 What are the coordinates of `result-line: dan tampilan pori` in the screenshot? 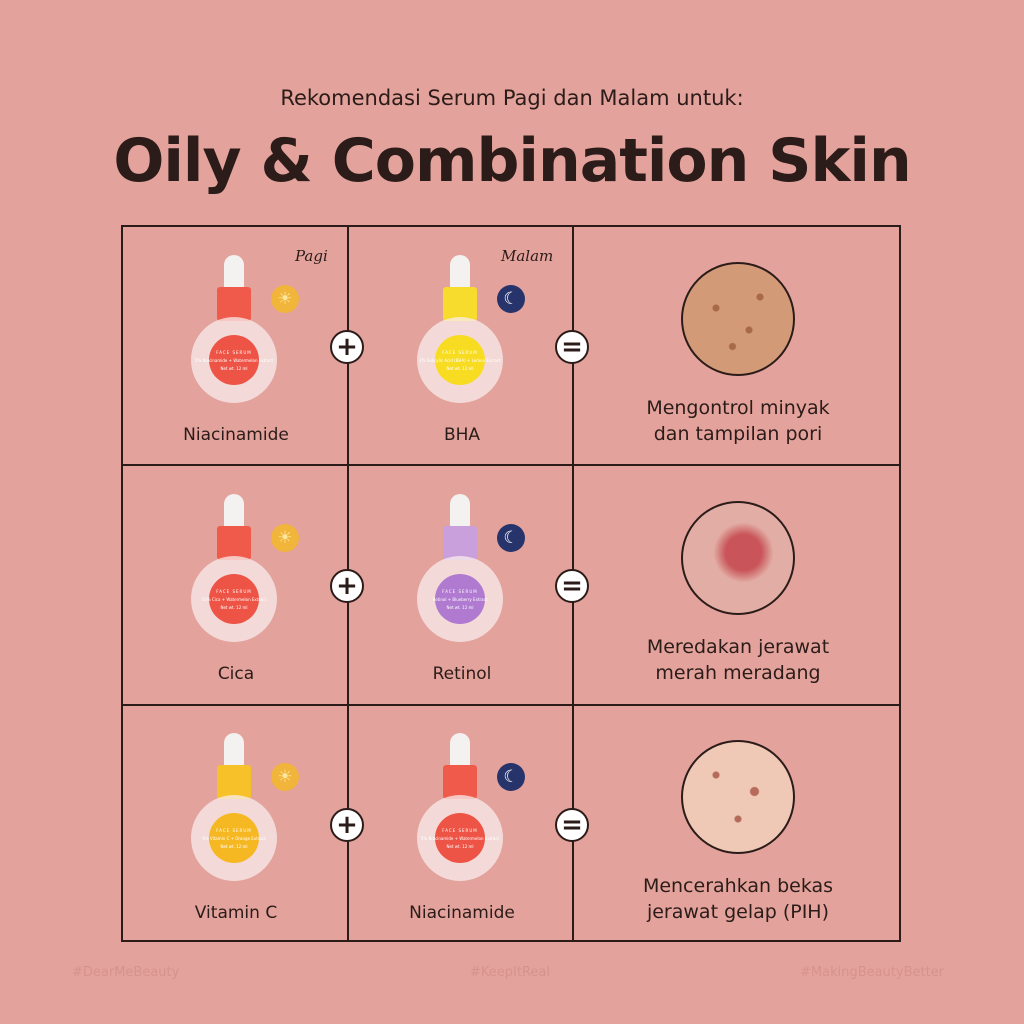 It's located at (738, 434).